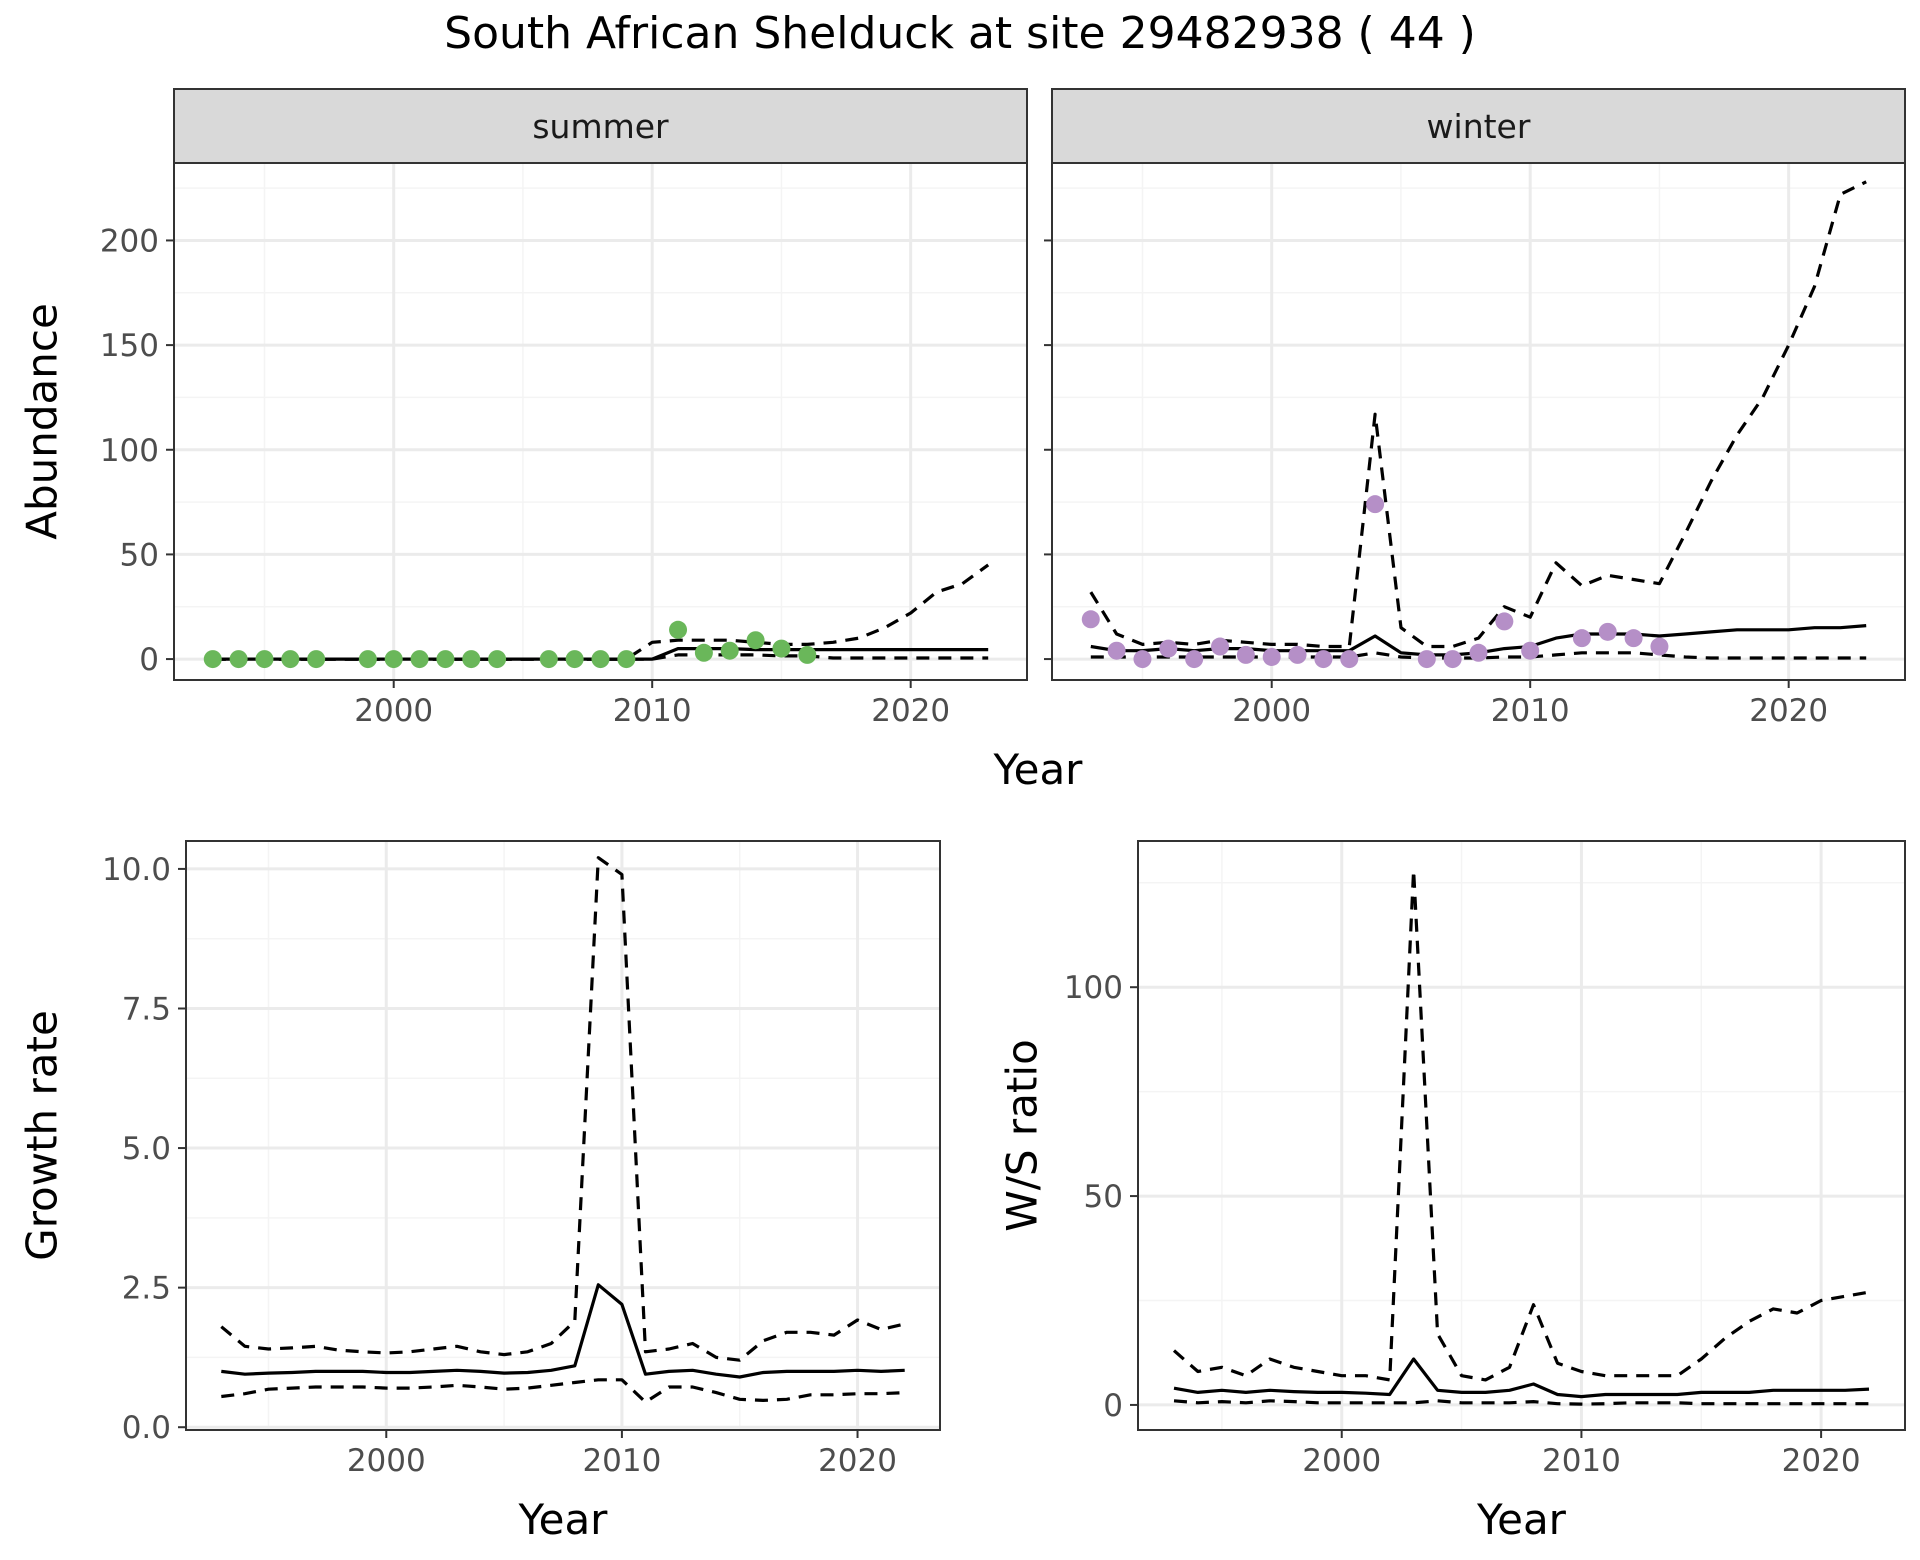 The width and height of the screenshot is (1920, 1560). I want to click on y-axis-label: W/S ratio, so click(1022, 1135).